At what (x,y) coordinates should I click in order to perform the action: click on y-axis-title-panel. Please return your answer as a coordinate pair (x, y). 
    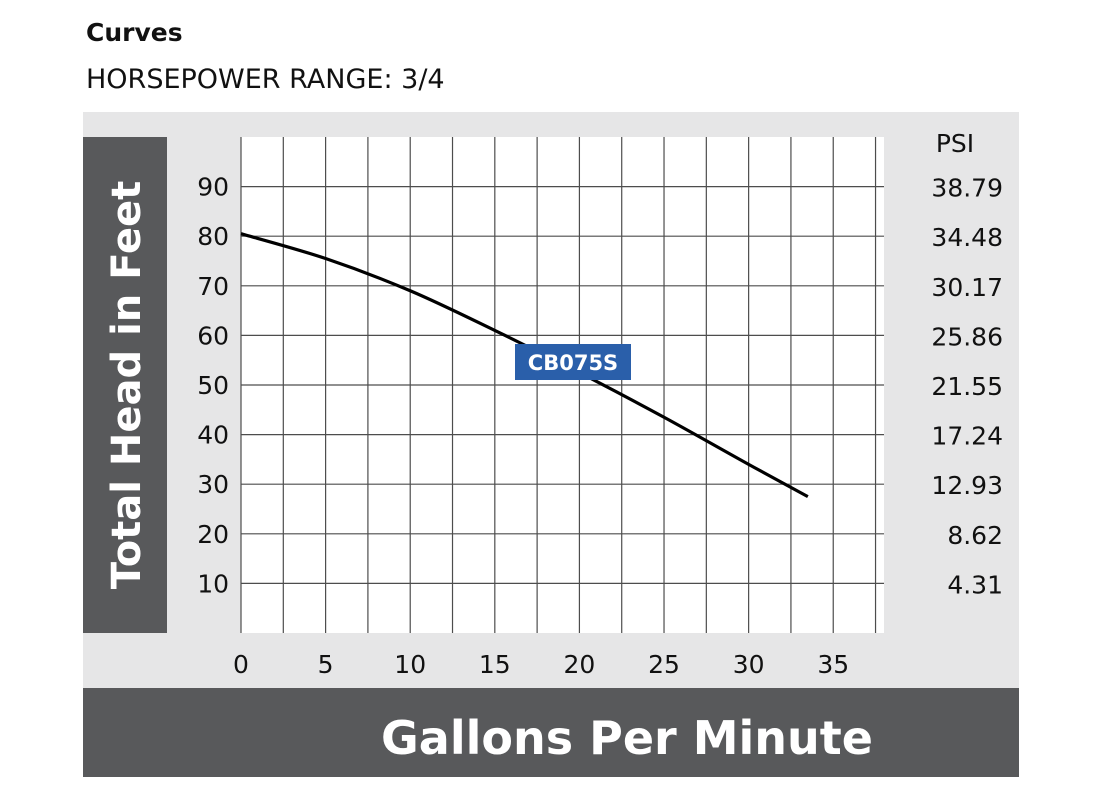
    Looking at the image, I should click on (125, 385).